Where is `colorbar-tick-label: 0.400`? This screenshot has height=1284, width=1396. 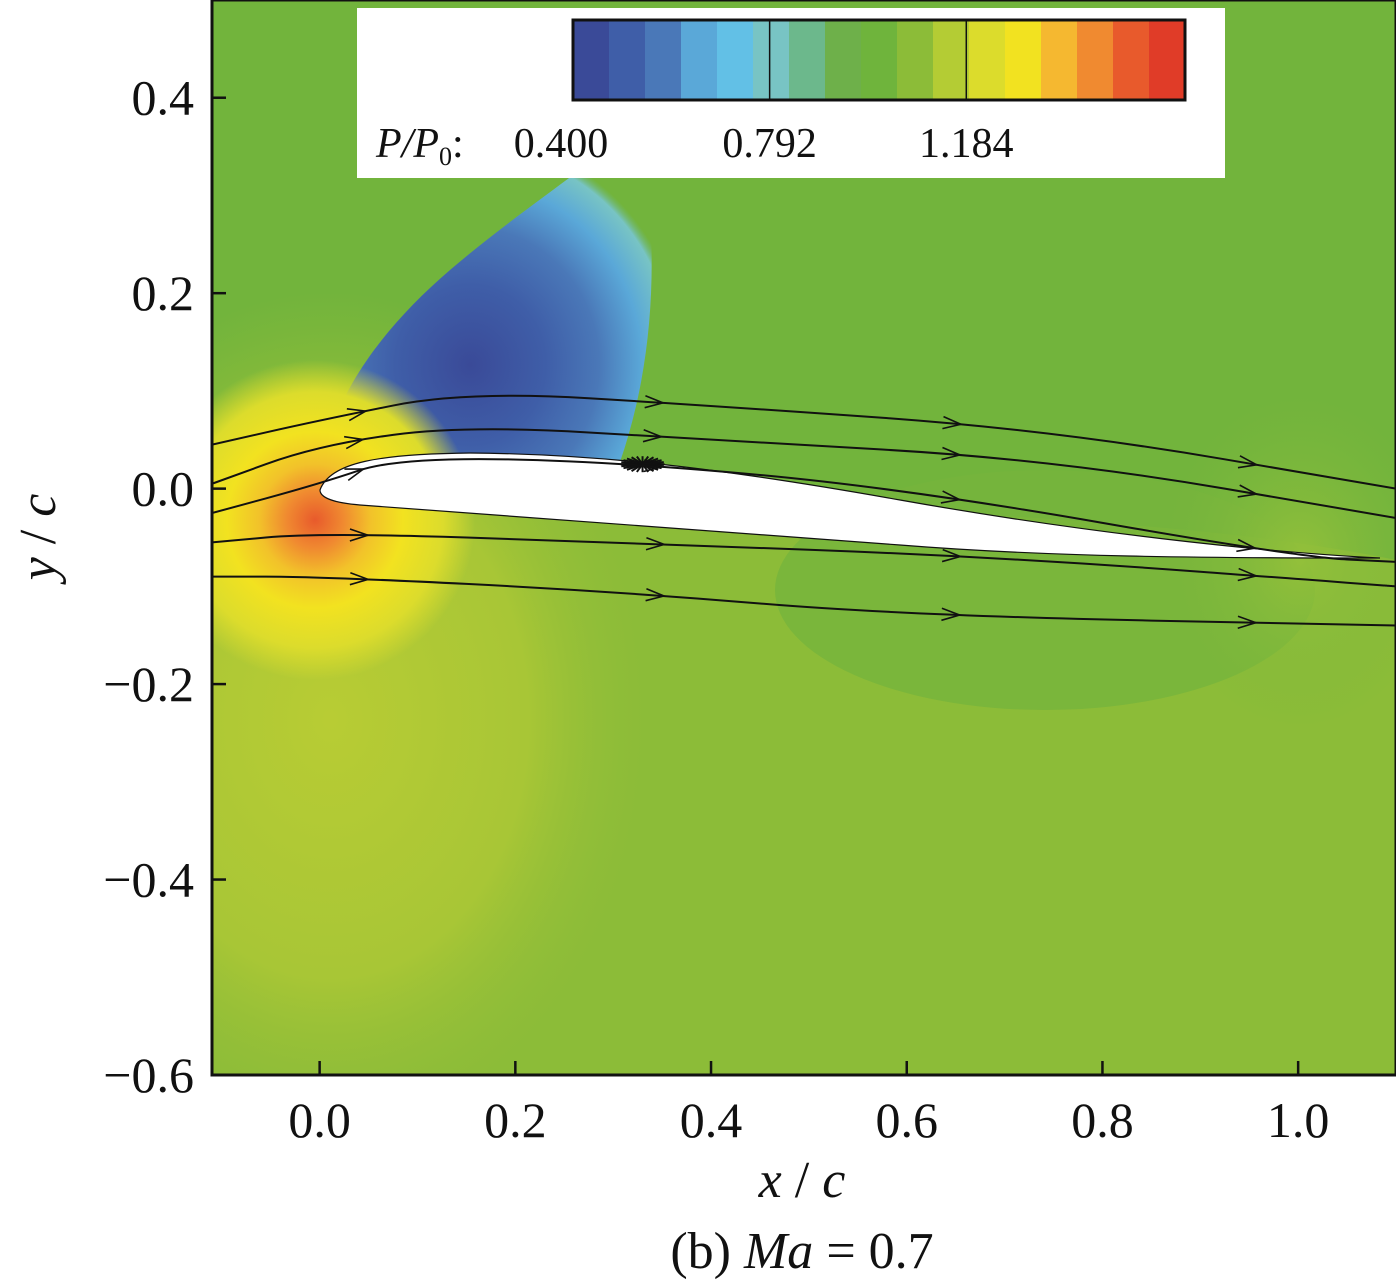 colorbar-tick-label: 0.400 is located at coordinates (561, 144).